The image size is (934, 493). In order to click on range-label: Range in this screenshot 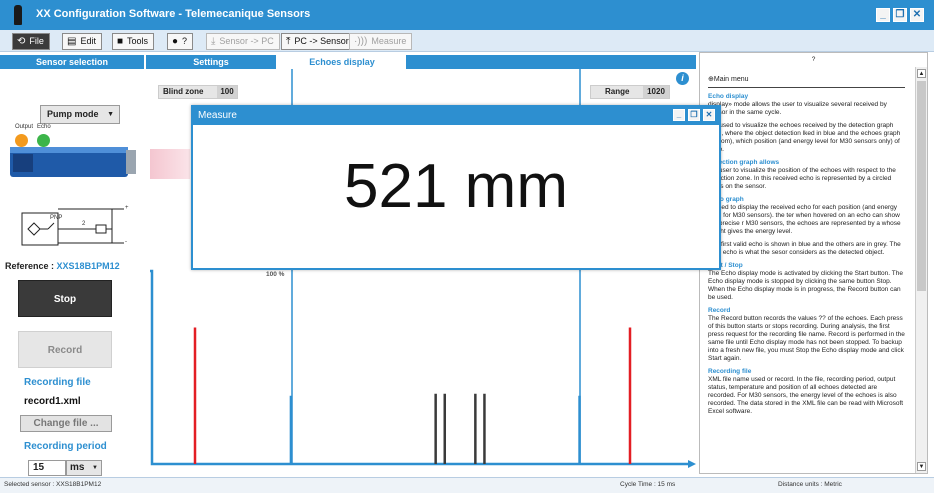, I will do `click(617, 91)`.